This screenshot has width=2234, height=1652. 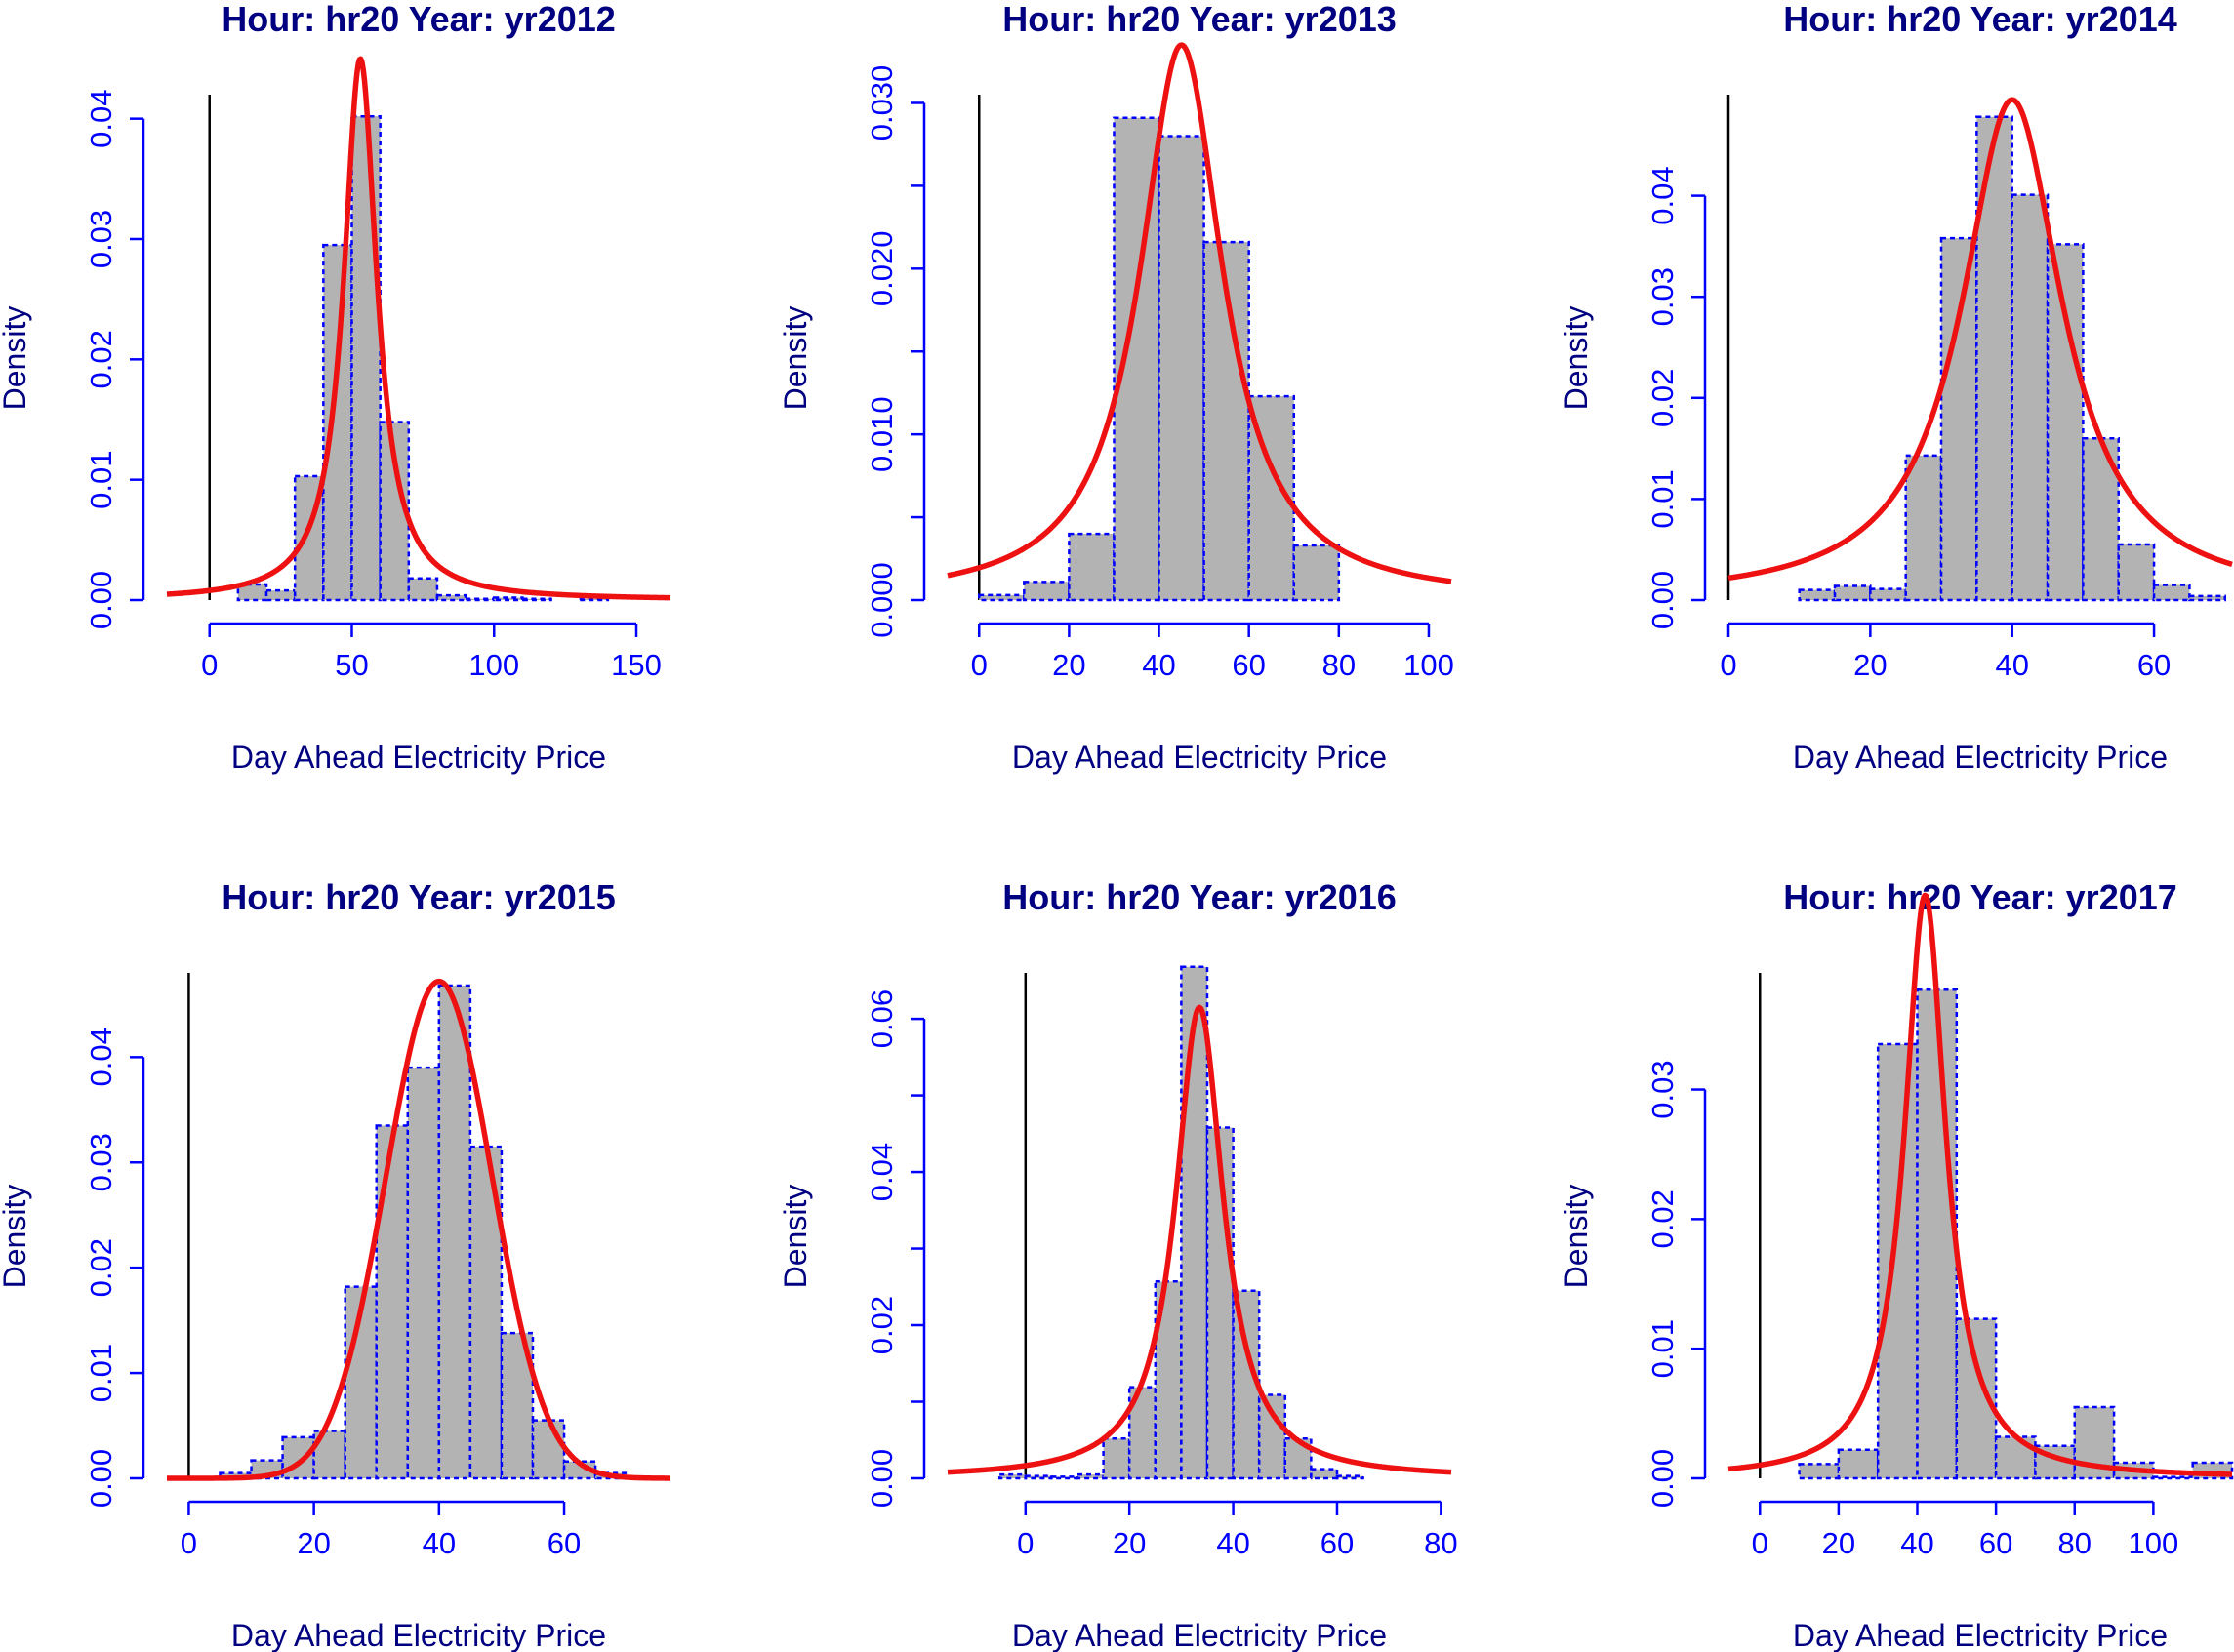 What do you see at coordinates (882, 600) in the screenshot?
I see `y-tick-label: 0.000` at bounding box center [882, 600].